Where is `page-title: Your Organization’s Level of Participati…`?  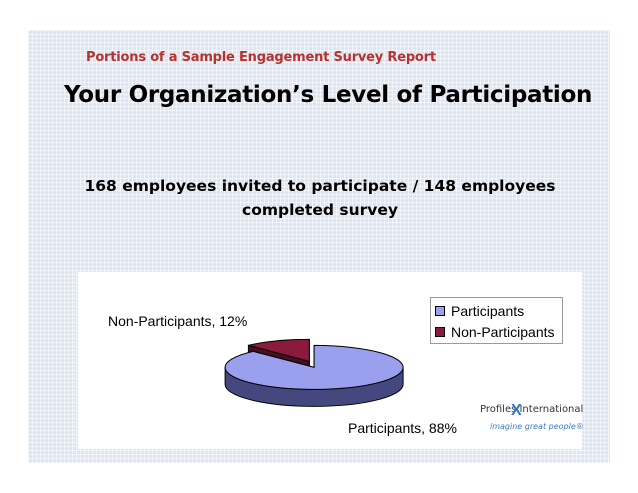 page-title: Your Organization’s Level of Participati… is located at coordinates (328, 95).